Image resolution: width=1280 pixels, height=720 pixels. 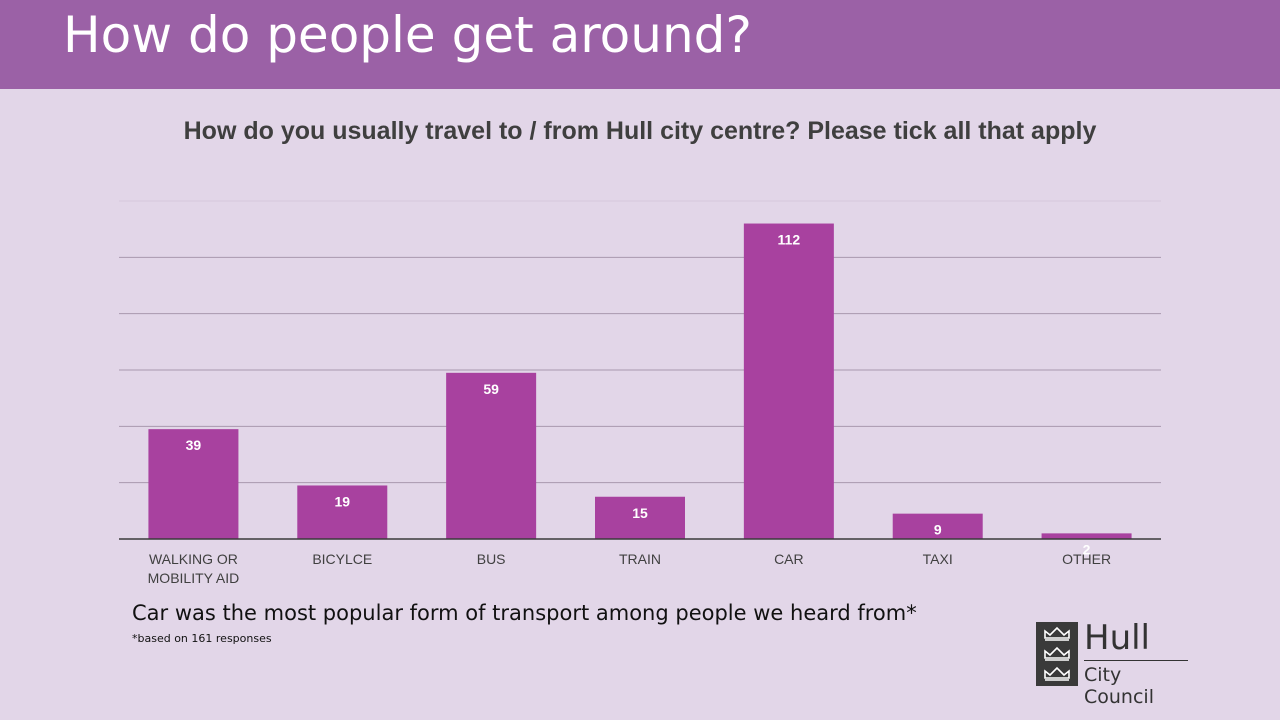 What do you see at coordinates (1119, 686) in the screenshot?
I see `logo-subtitle: City Council` at bounding box center [1119, 686].